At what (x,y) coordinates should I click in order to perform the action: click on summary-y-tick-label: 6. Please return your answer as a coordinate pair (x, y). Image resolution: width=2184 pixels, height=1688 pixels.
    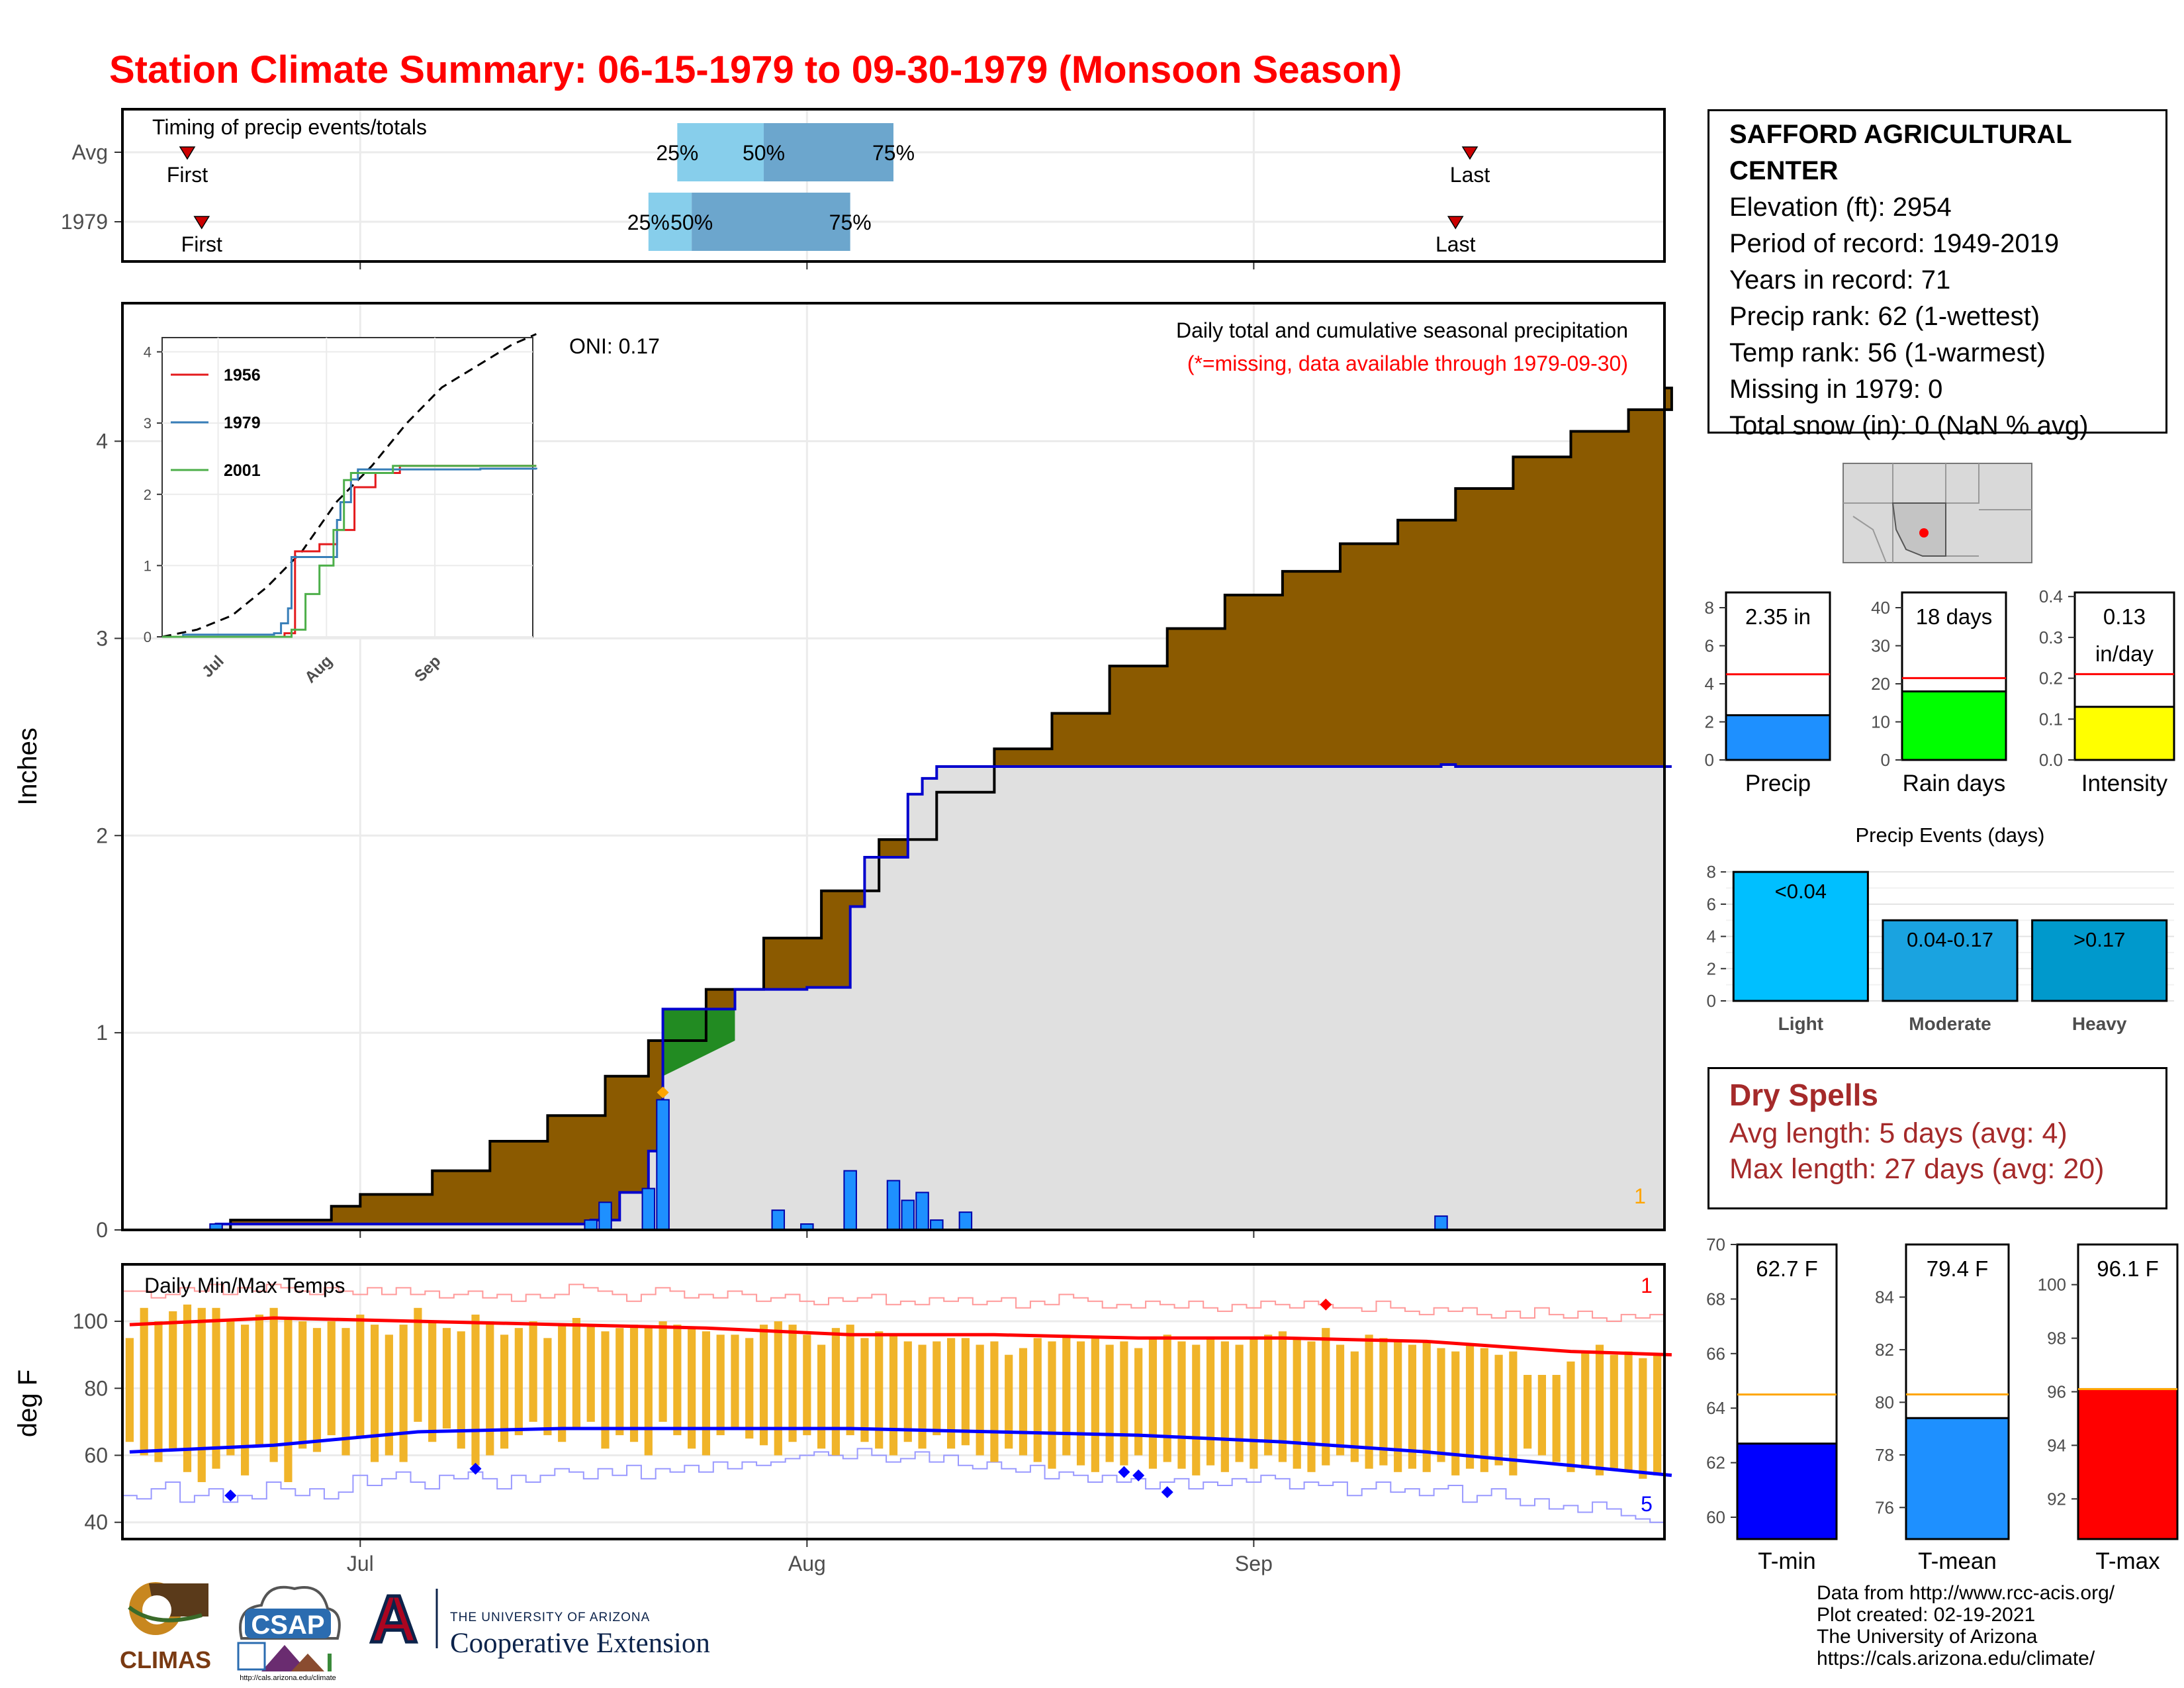
    Looking at the image, I should click on (1709, 646).